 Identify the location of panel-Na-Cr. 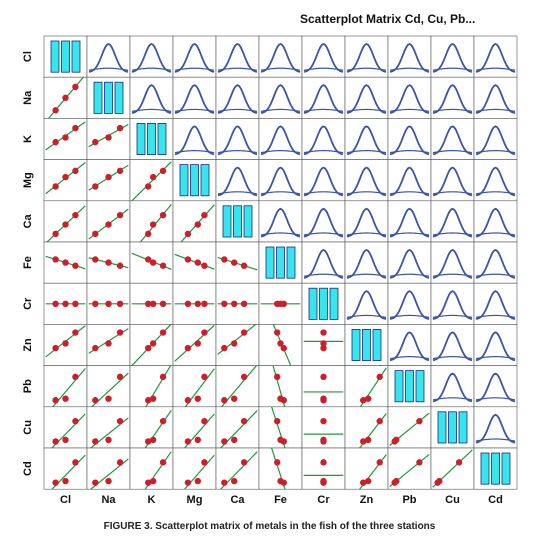
(323, 97).